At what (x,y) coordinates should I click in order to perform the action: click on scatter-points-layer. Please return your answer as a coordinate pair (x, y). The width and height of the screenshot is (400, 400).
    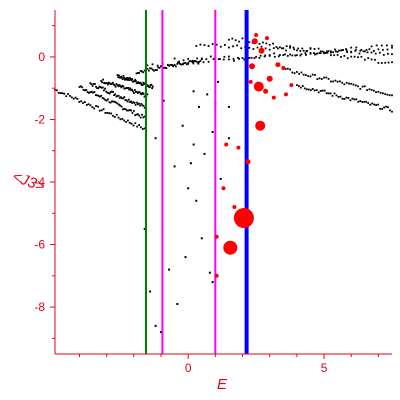
    Looking at the image, I should click on (186, 207).